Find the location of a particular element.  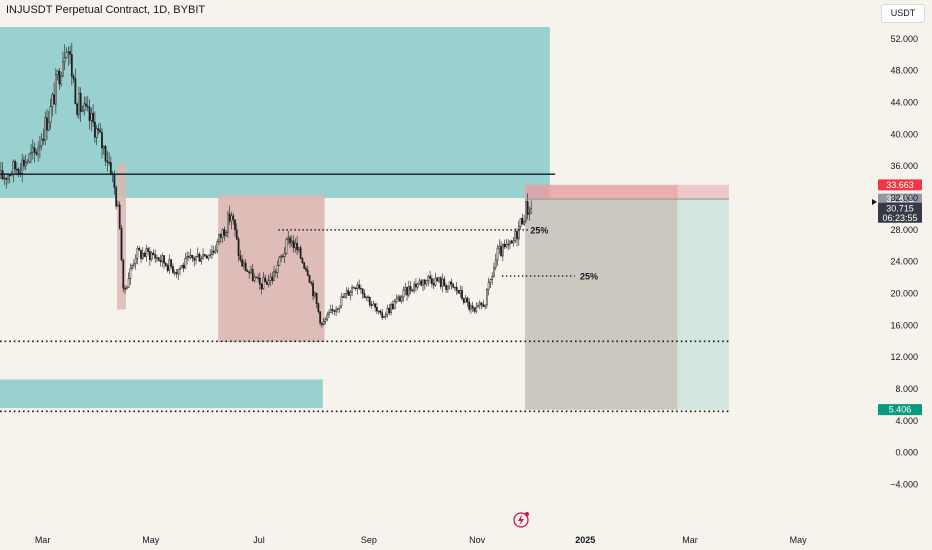

target-price-badge-value: 5.406 is located at coordinates (900, 410).